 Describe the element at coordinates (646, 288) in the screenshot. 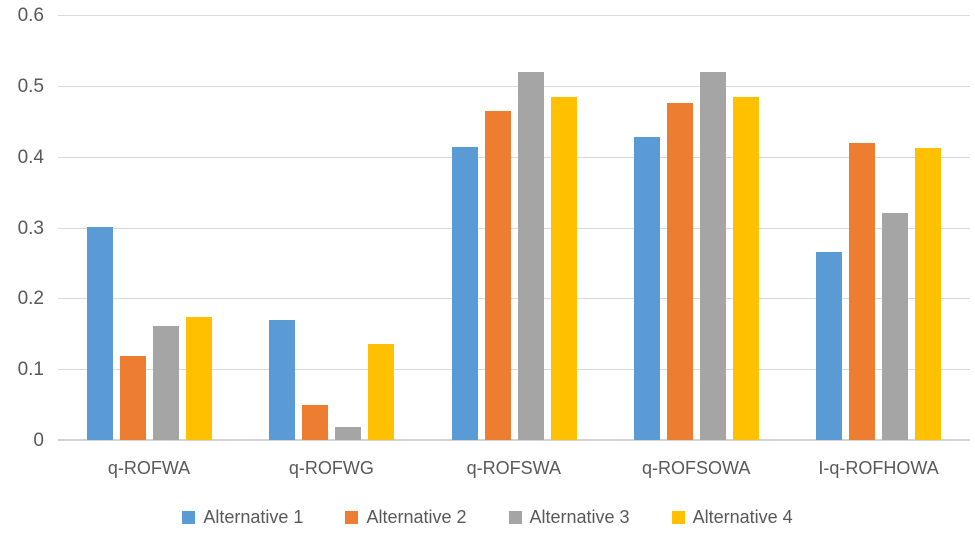

I see `bar-alternative-1-q-rofsowa` at that location.